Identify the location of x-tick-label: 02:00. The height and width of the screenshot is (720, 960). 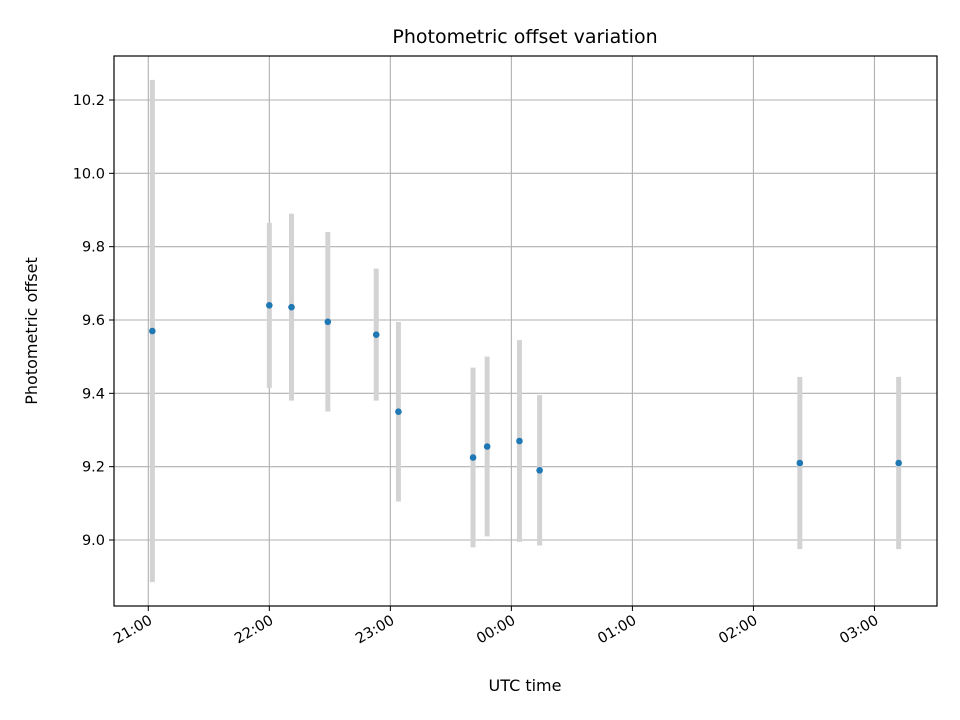
(738, 630).